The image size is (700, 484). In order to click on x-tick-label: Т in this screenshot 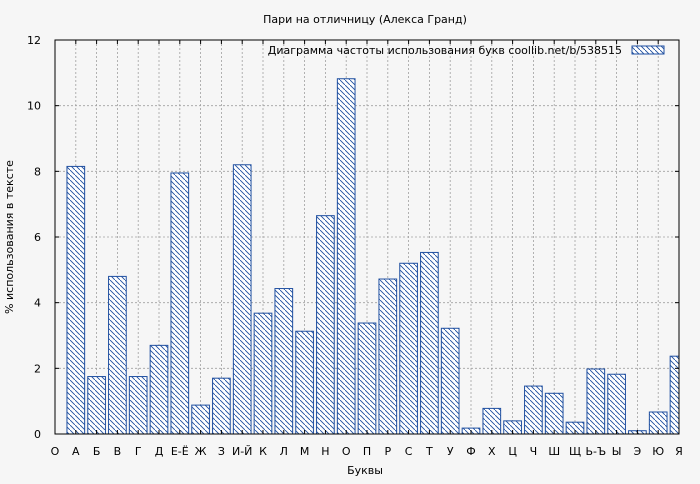, I will do `click(429, 451)`.